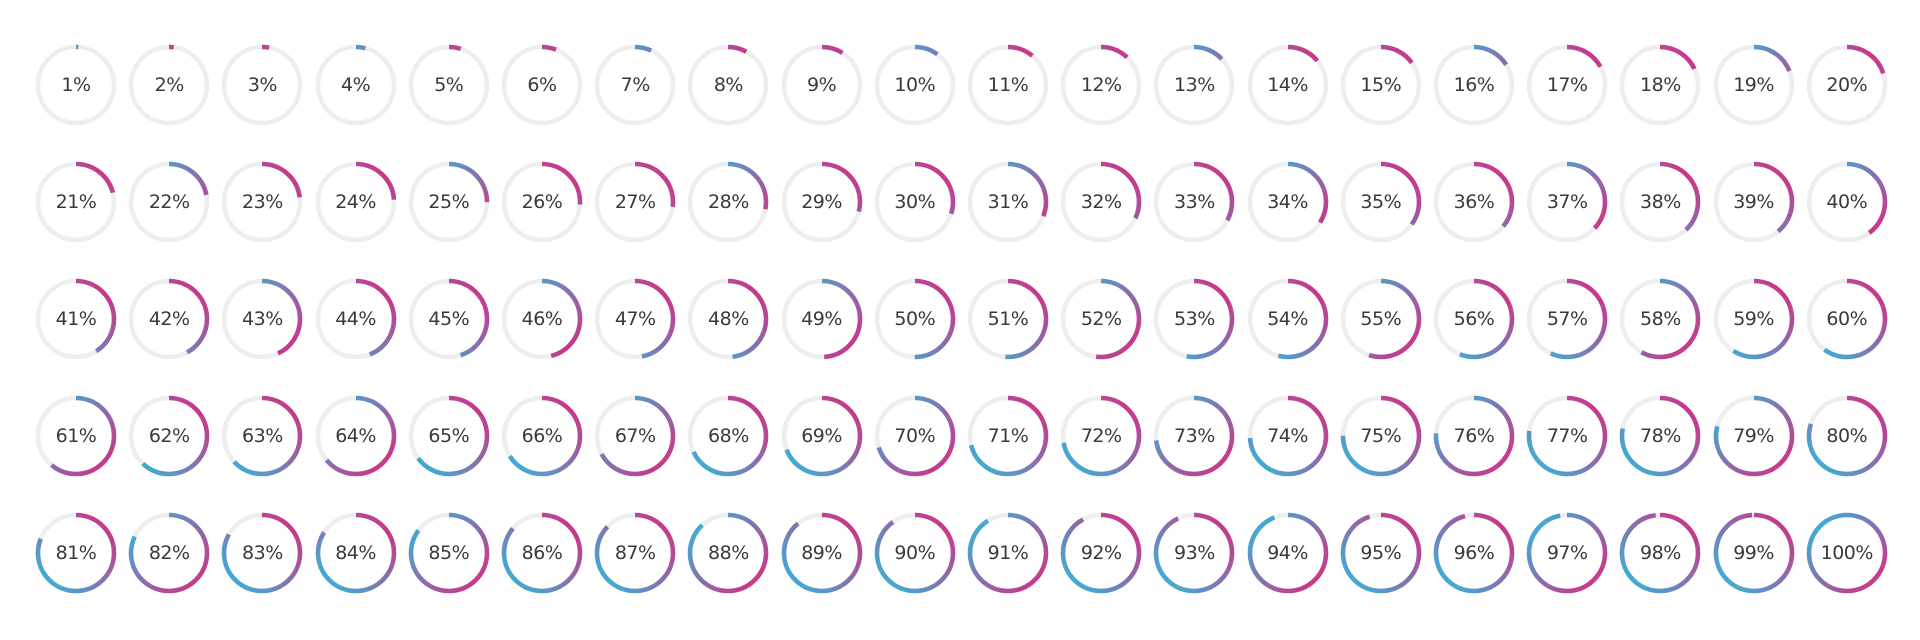 The height and width of the screenshot is (640, 1920). Describe the element at coordinates (822, 85) in the screenshot. I see `ring-percent-label: 9%` at that location.